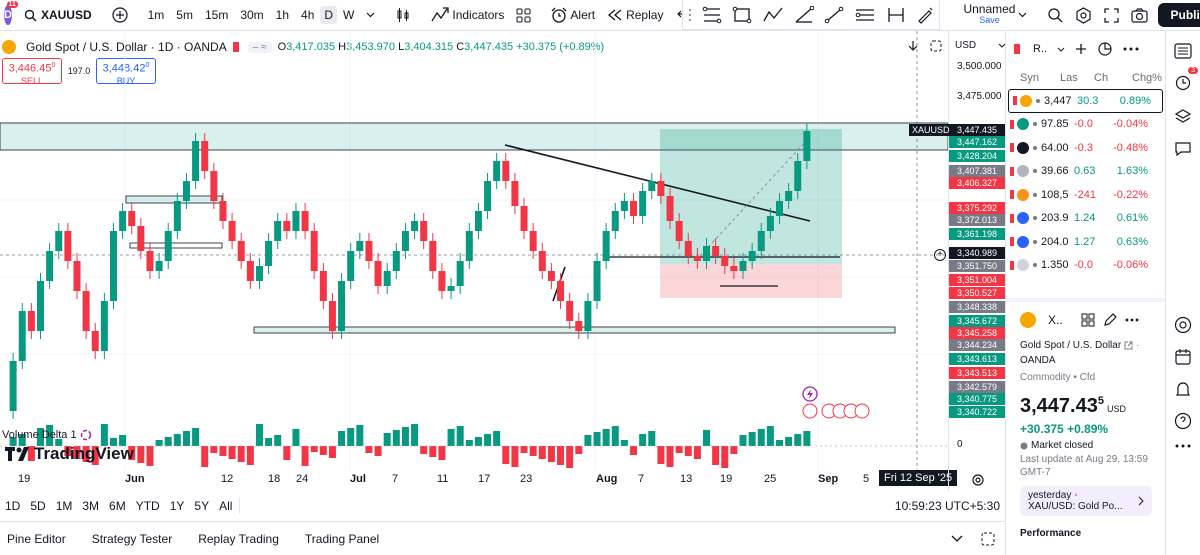 This screenshot has height=555, width=1200. Describe the element at coordinates (988, 539) in the screenshot. I see `maximize-panel-icon` at that location.